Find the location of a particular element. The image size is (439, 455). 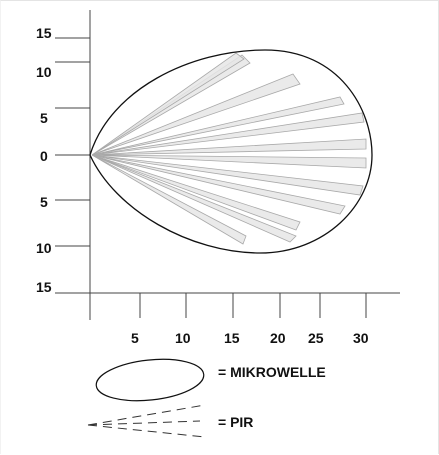

x-tick-label: 15 is located at coordinates (232, 338).